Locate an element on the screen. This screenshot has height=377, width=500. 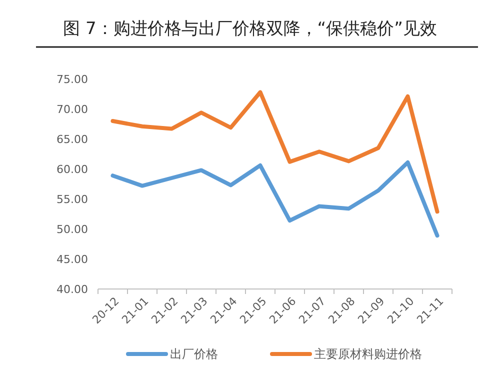
legend-label: 出厂价格 is located at coordinates (194, 354).